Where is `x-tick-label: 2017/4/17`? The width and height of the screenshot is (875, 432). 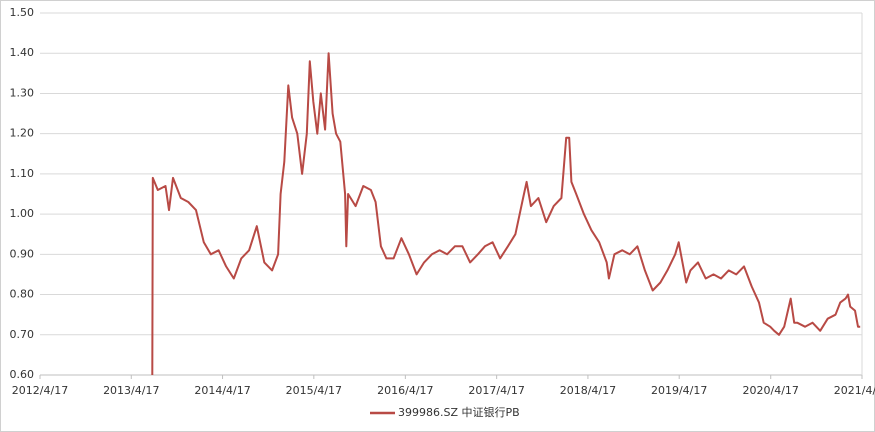
x-tick-label: 2017/4/17 is located at coordinates (496, 390).